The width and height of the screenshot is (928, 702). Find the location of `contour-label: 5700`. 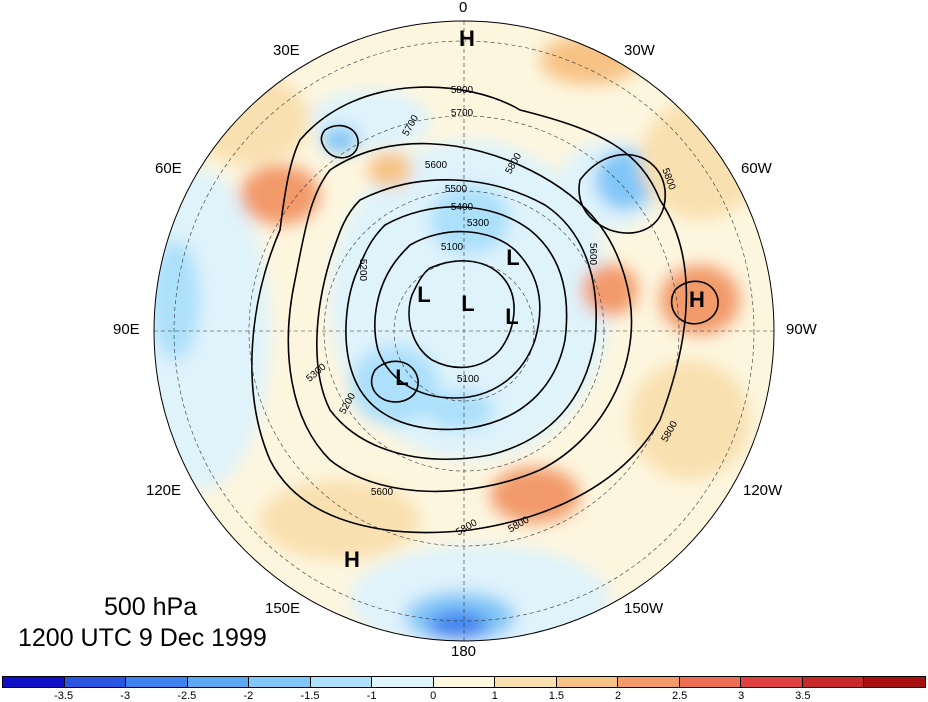

contour-label: 5700 is located at coordinates (462, 113).